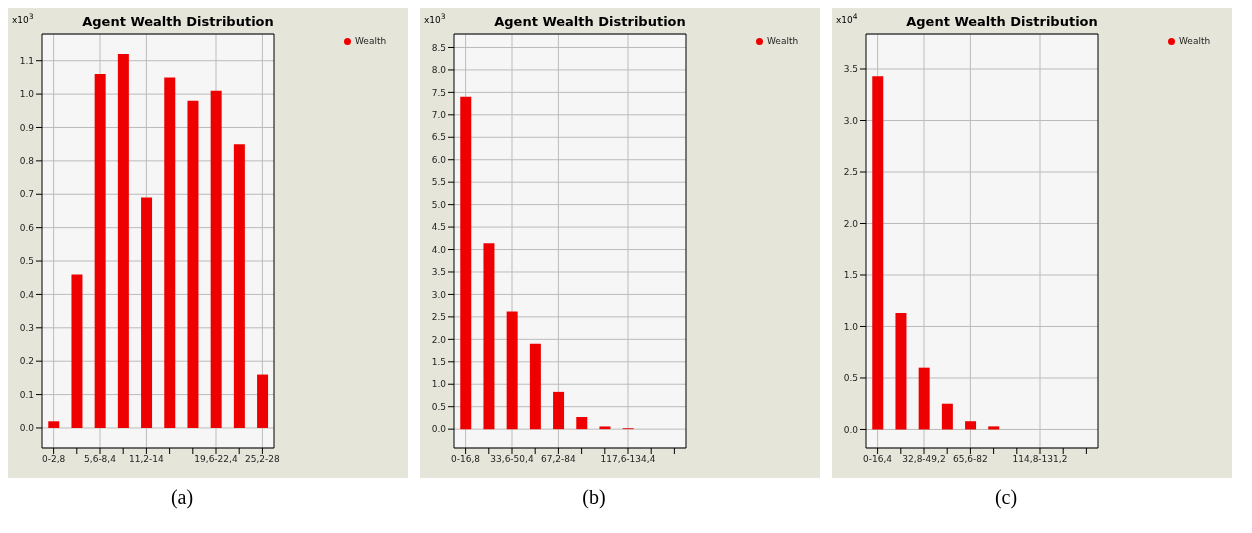 This screenshot has height=533, width=1252. Describe the element at coordinates (439, 115) in the screenshot. I see `y-tick-label: 7.0` at that location.